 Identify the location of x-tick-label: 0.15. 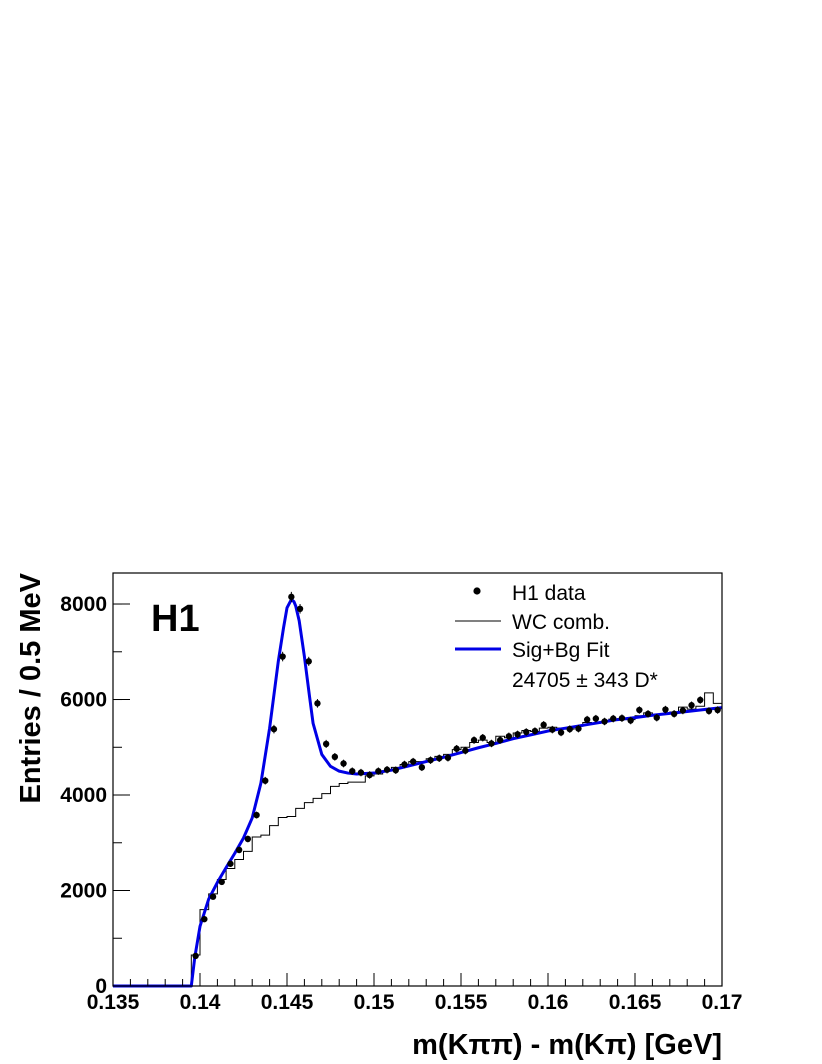
(374, 1002).